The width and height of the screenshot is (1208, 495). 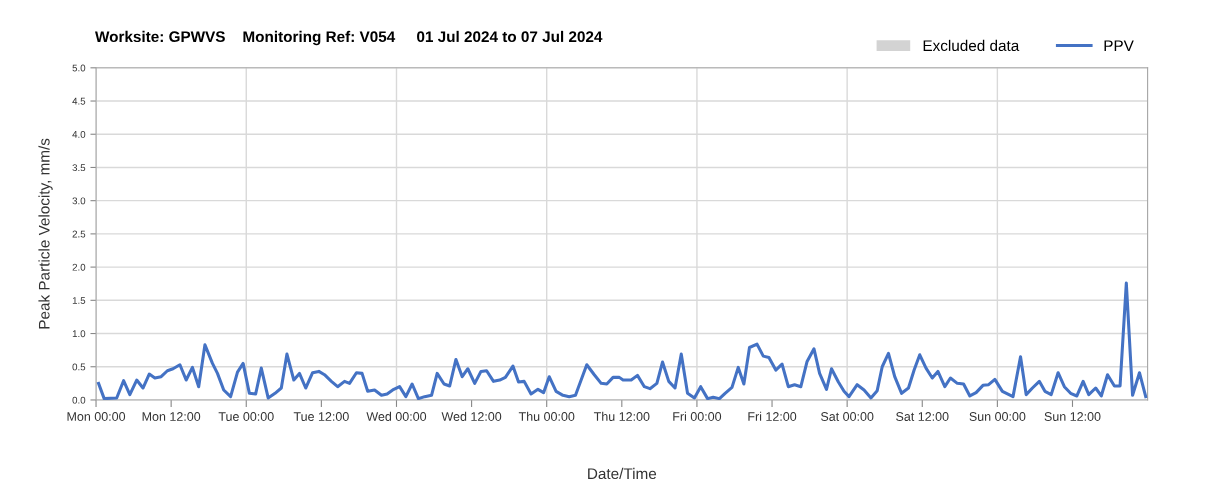 What do you see at coordinates (96, 416) in the screenshot?
I see `x-tick-label: Mon 00:00` at bounding box center [96, 416].